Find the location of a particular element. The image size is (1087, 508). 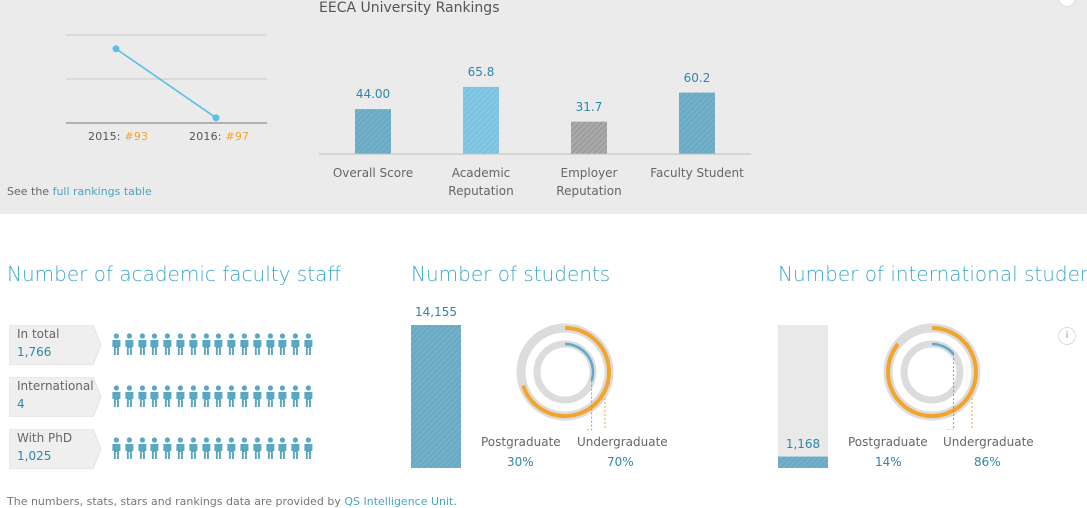

students-postgraduate-leader is located at coordinates (589, 405).